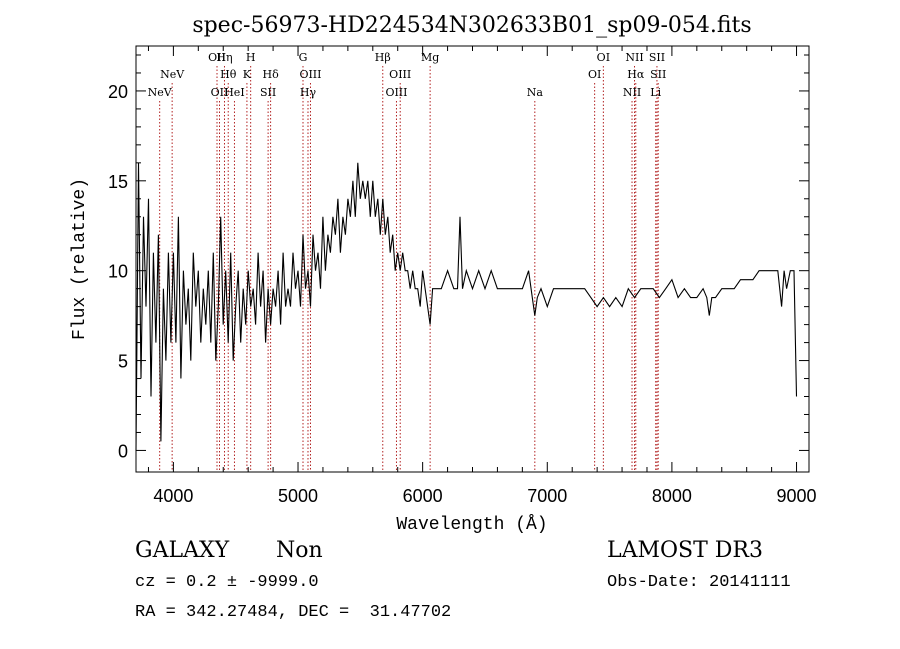  Describe the element at coordinates (298, 496) in the screenshot. I see `x-tick-label-1: 5000` at that location.